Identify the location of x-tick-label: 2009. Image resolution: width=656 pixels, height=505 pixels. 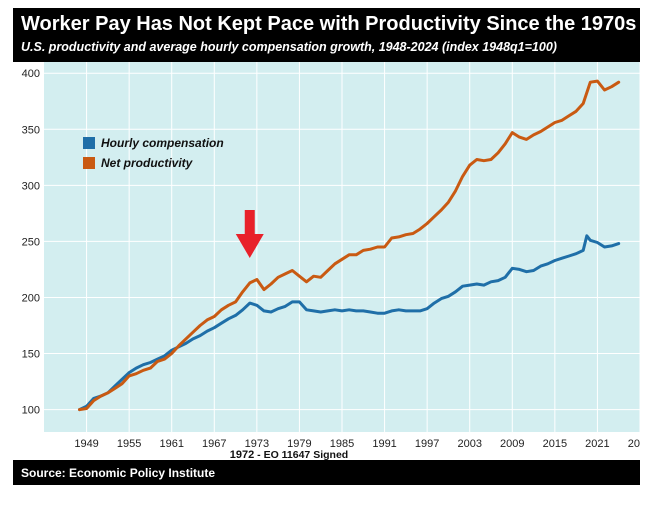
(512, 444).